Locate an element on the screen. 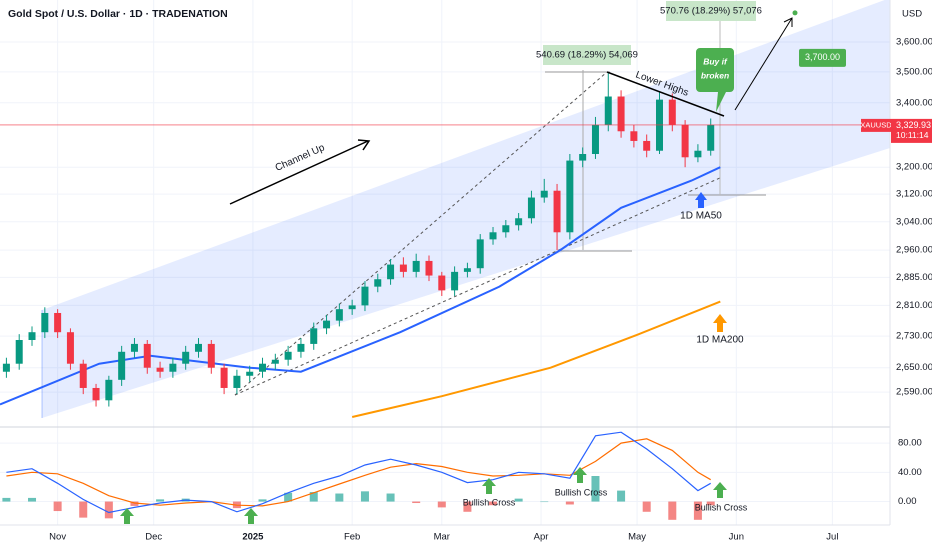 The height and width of the screenshot is (550, 932). y-tick-label: 3,600.00 is located at coordinates (914, 41).